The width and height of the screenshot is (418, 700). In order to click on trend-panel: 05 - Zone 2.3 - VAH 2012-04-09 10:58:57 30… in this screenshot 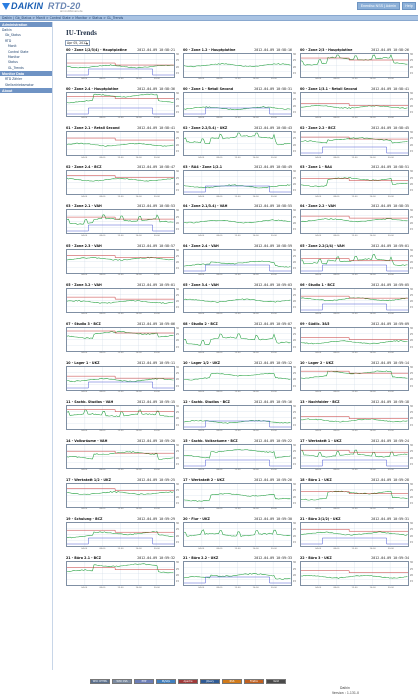, I will do `click(125, 261)`.